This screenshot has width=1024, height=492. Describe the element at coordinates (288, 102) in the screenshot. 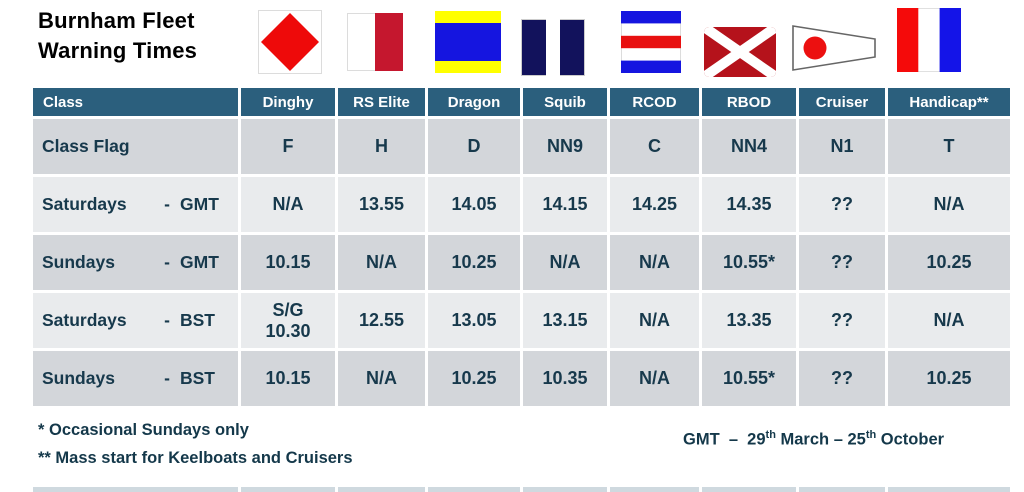

I see `col-header-dinghy: Dinghy` at that location.